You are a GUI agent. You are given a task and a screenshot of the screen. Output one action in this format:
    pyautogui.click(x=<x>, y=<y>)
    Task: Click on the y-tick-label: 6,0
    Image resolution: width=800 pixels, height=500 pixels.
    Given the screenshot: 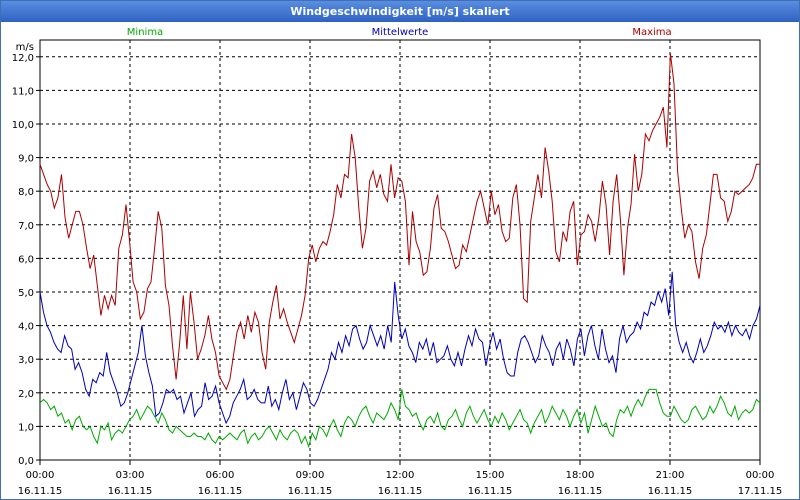 What is the action you would take?
    pyautogui.click(x=26, y=259)
    